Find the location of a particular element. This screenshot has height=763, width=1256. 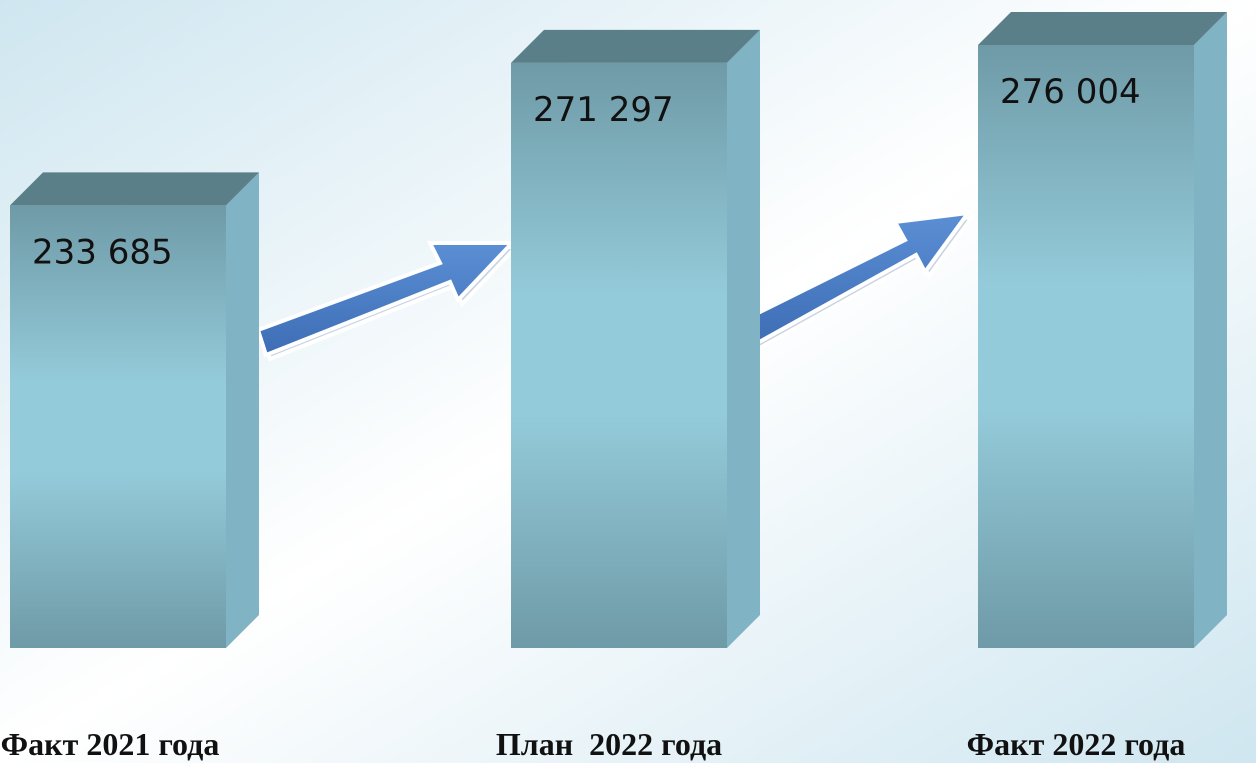

category-label: План 2022 года is located at coordinates (609, 744).